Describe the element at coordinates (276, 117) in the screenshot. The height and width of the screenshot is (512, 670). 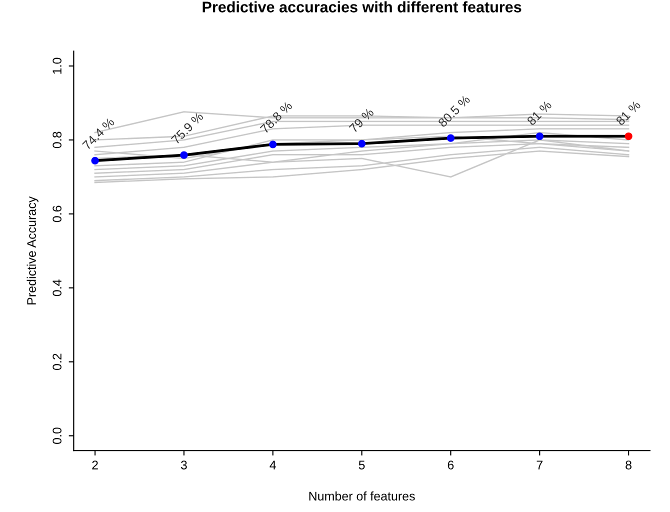
I see `data-label: 78.8 %` at that location.